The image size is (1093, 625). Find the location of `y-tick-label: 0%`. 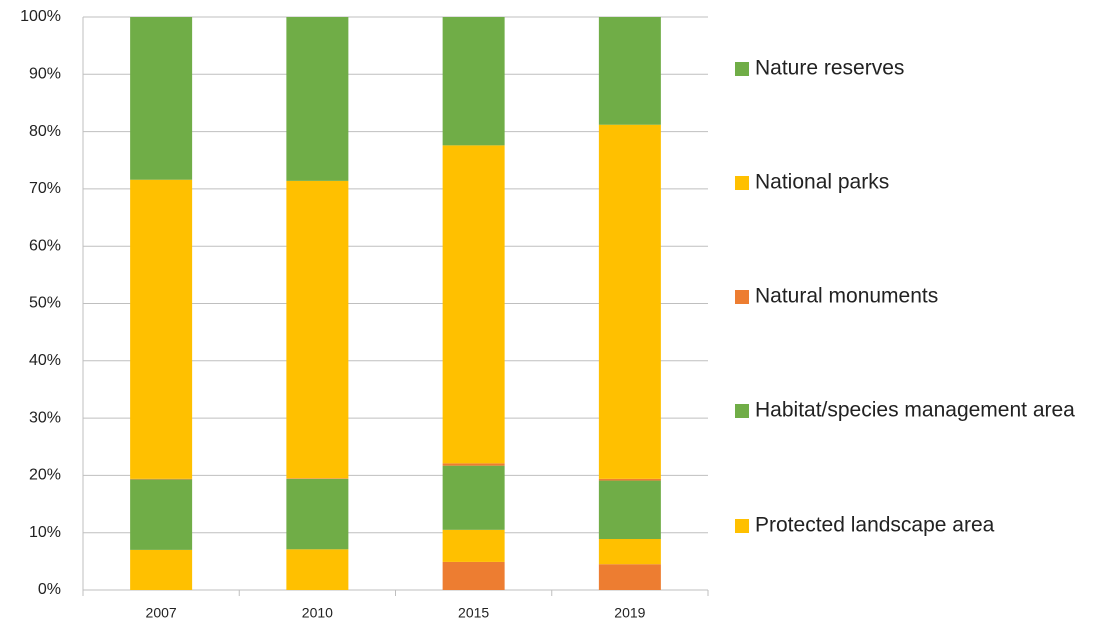

y-tick-label: 0% is located at coordinates (49, 589).